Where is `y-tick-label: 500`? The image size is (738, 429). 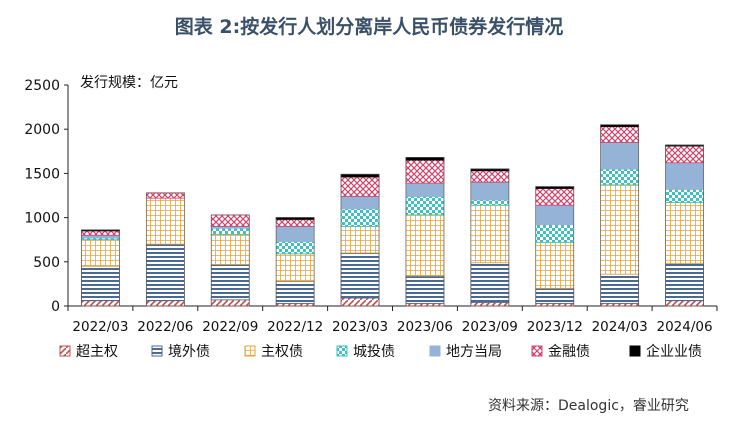 y-tick-label: 500 is located at coordinates (46, 263).